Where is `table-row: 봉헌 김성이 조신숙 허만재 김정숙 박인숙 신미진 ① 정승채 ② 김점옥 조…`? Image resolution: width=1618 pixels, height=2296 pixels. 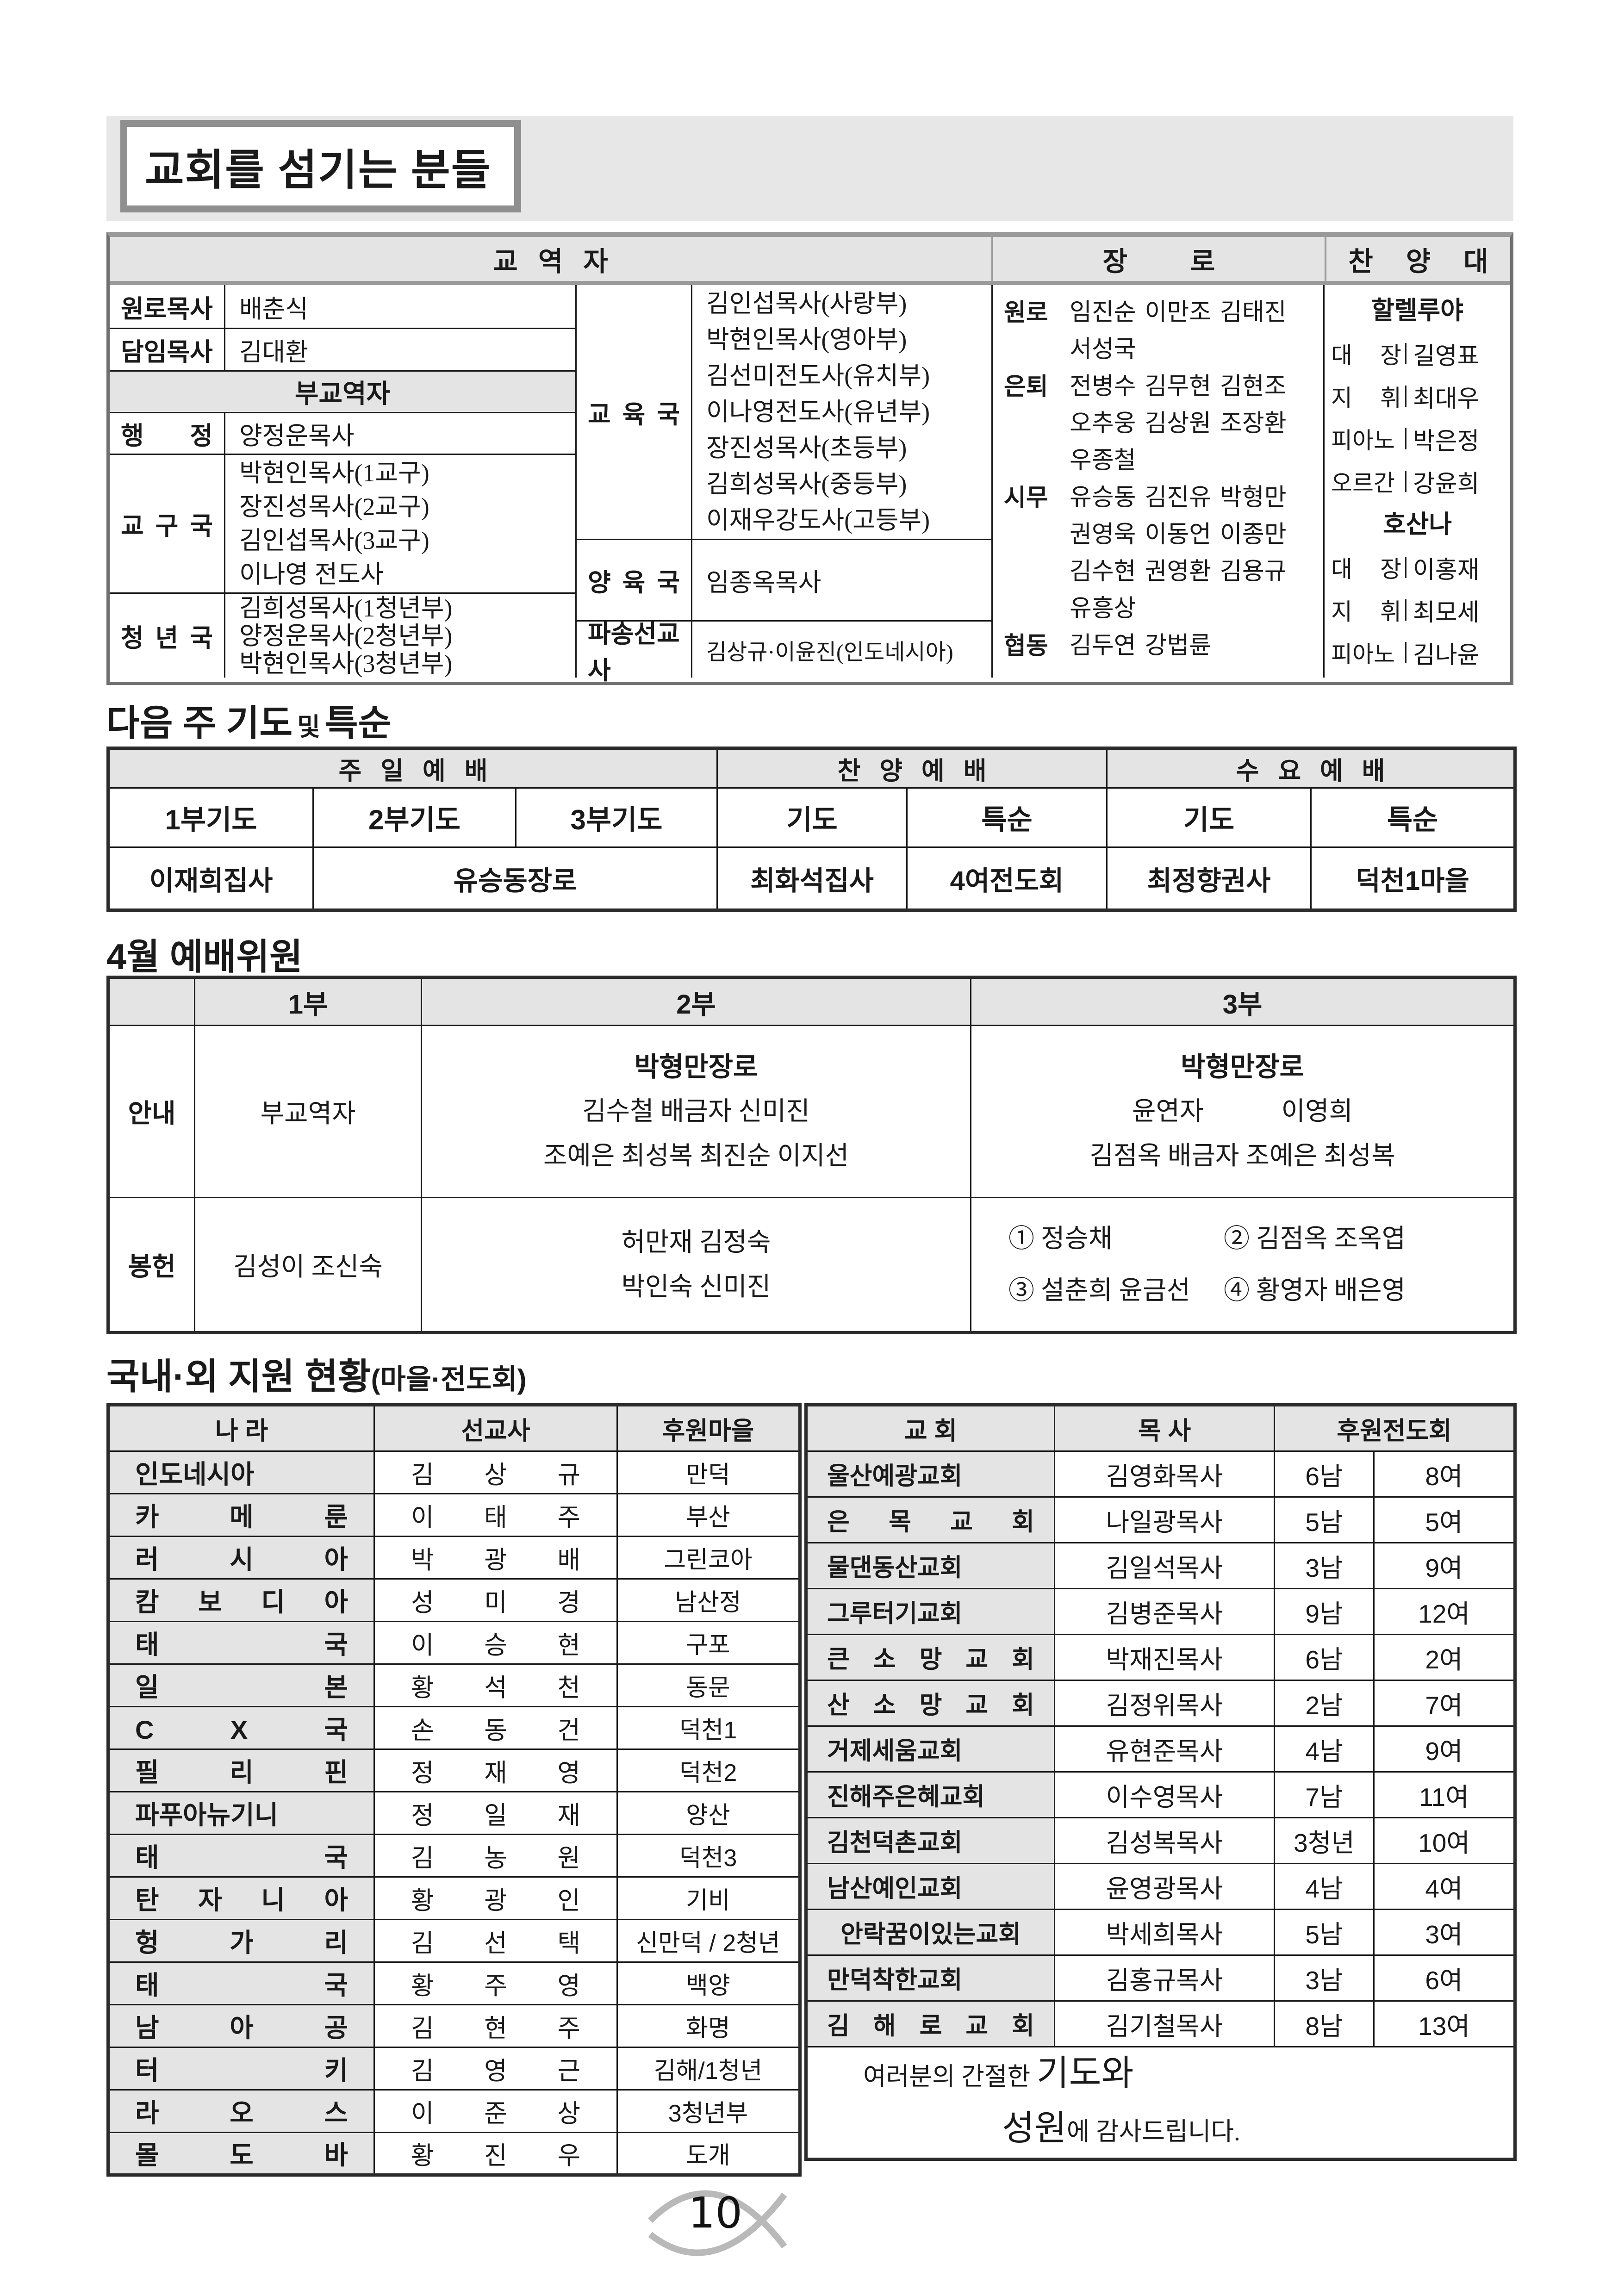 table-row: 봉헌 김성이 조신숙 허만재 김정숙 박인숙 신미진 ① 정승채 ② 김점옥 조… is located at coordinates (811, 1265).